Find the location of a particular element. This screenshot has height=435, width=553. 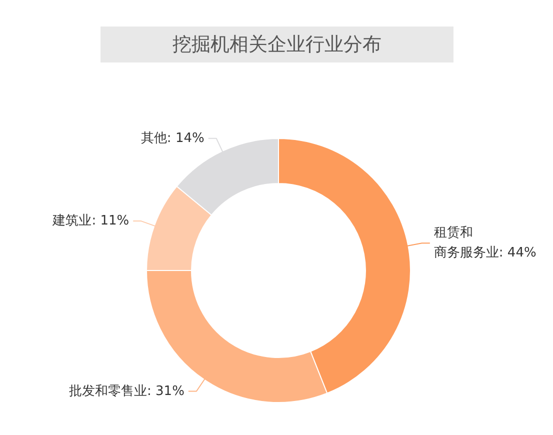

chart-title: 挖掘机相关企业行业分布 is located at coordinates (277, 45).